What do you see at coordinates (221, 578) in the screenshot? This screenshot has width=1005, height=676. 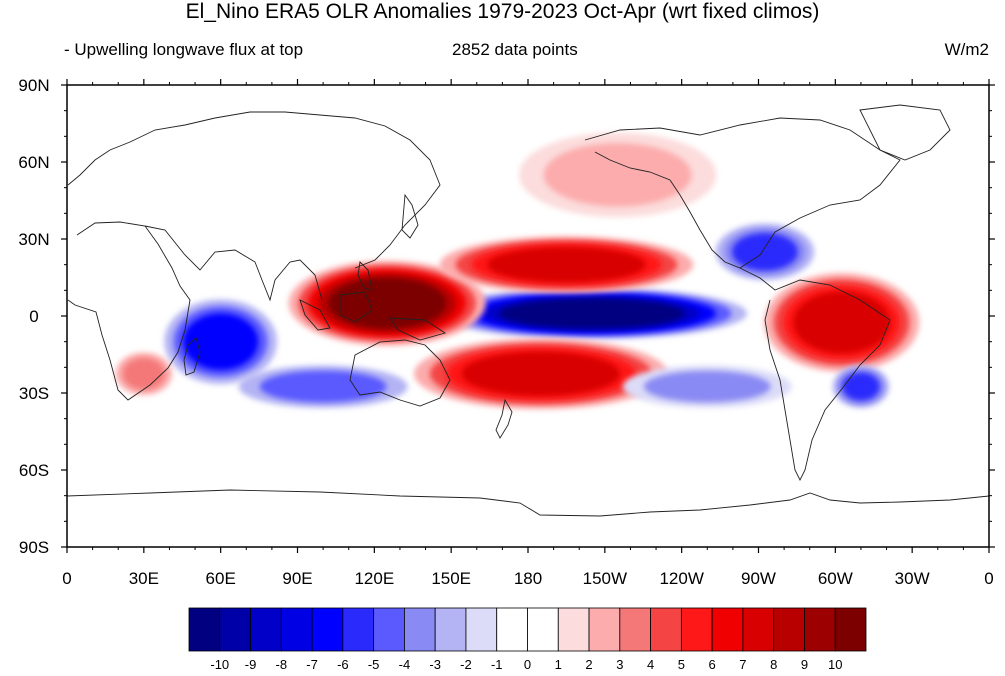 I see `lon-label: 60E` at bounding box center [221, 578].